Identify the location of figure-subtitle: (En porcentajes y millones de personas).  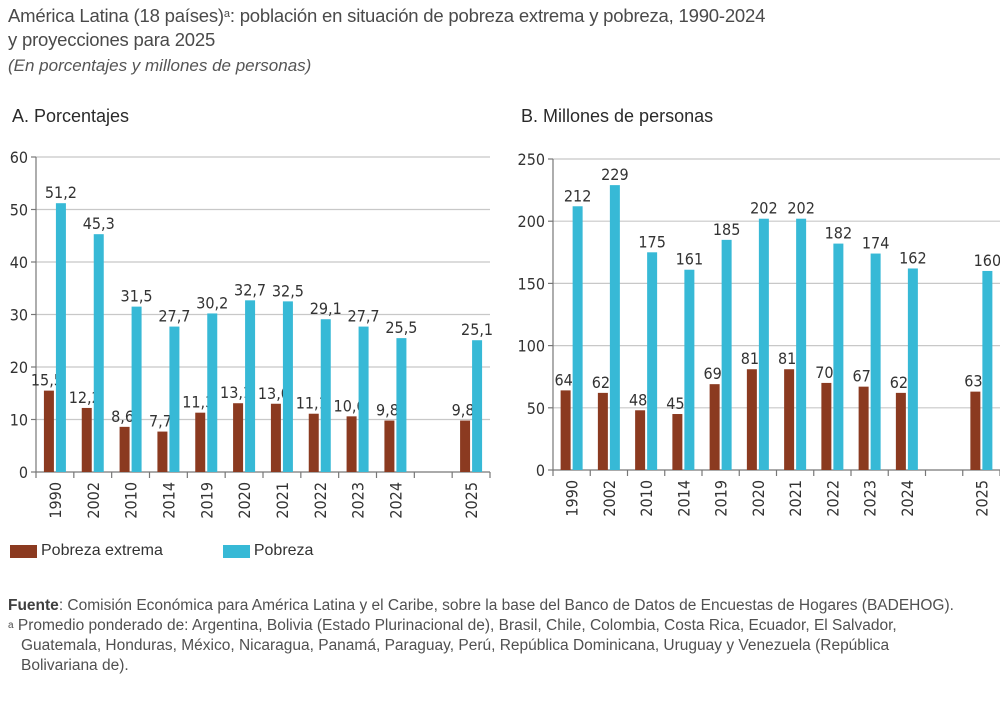
(160, 65).